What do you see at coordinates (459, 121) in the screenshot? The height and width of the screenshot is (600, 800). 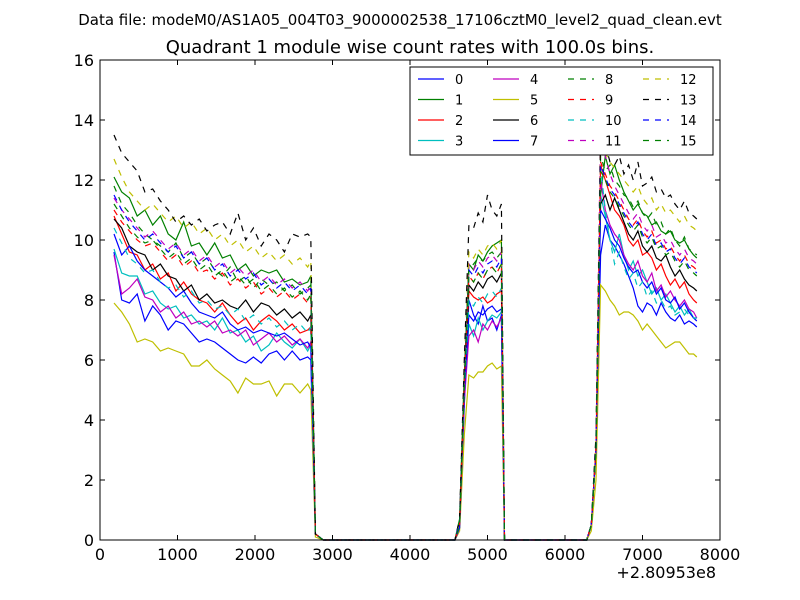 I see `legend-label-2: 2` at bounding box center [459, 121].